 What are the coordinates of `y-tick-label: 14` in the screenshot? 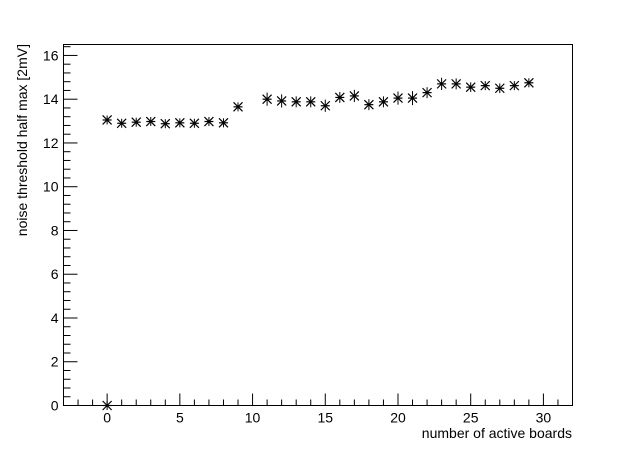 It's located at (51, 99).